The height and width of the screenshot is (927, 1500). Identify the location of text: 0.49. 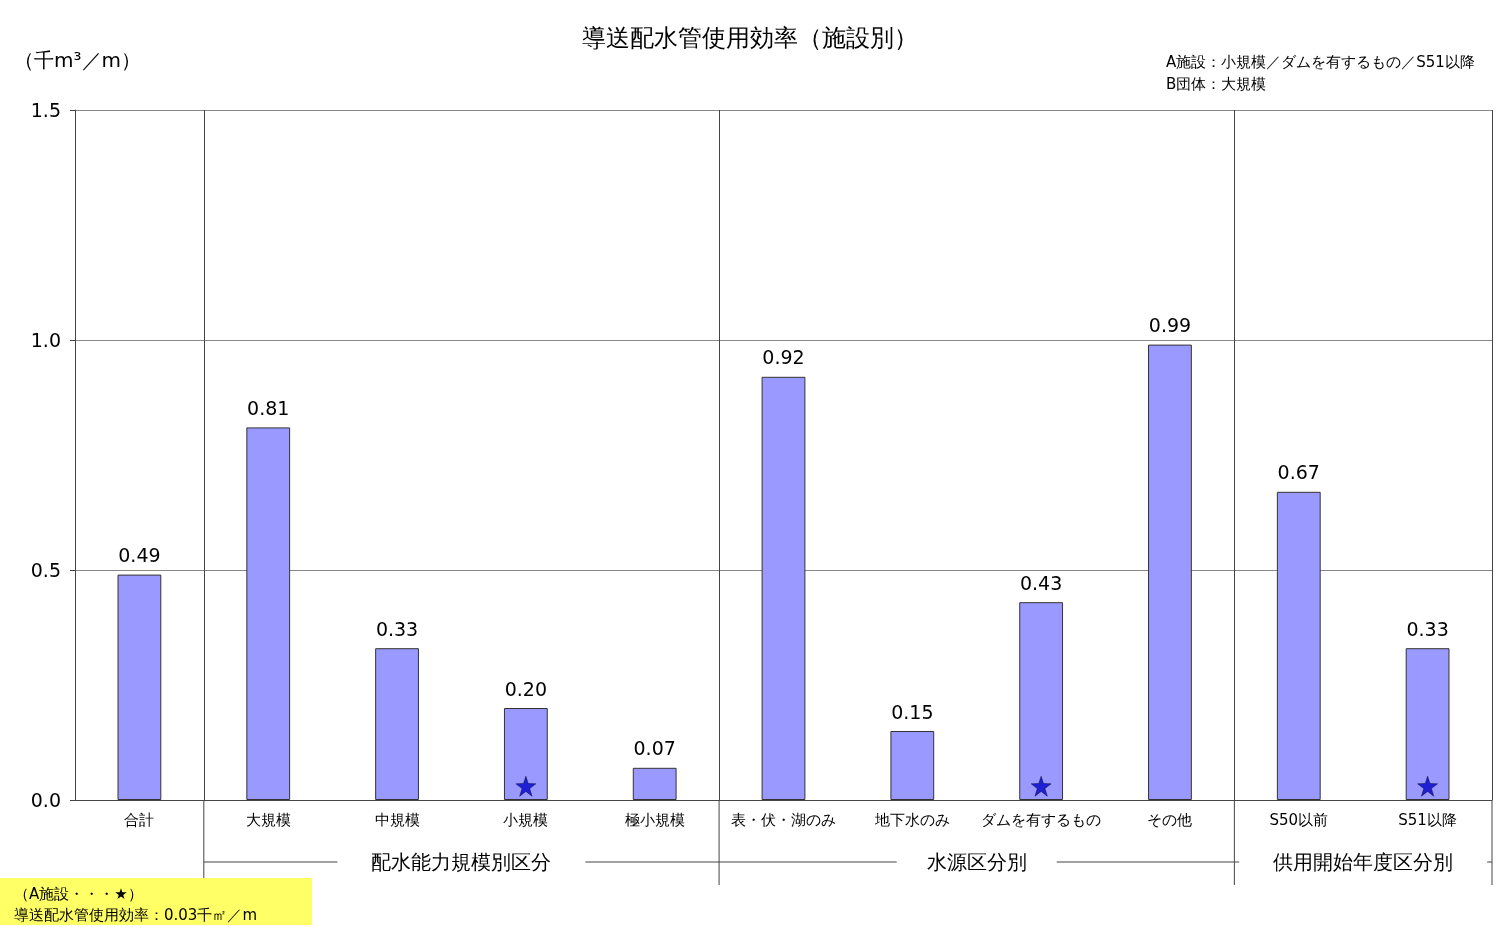
(139, 555).